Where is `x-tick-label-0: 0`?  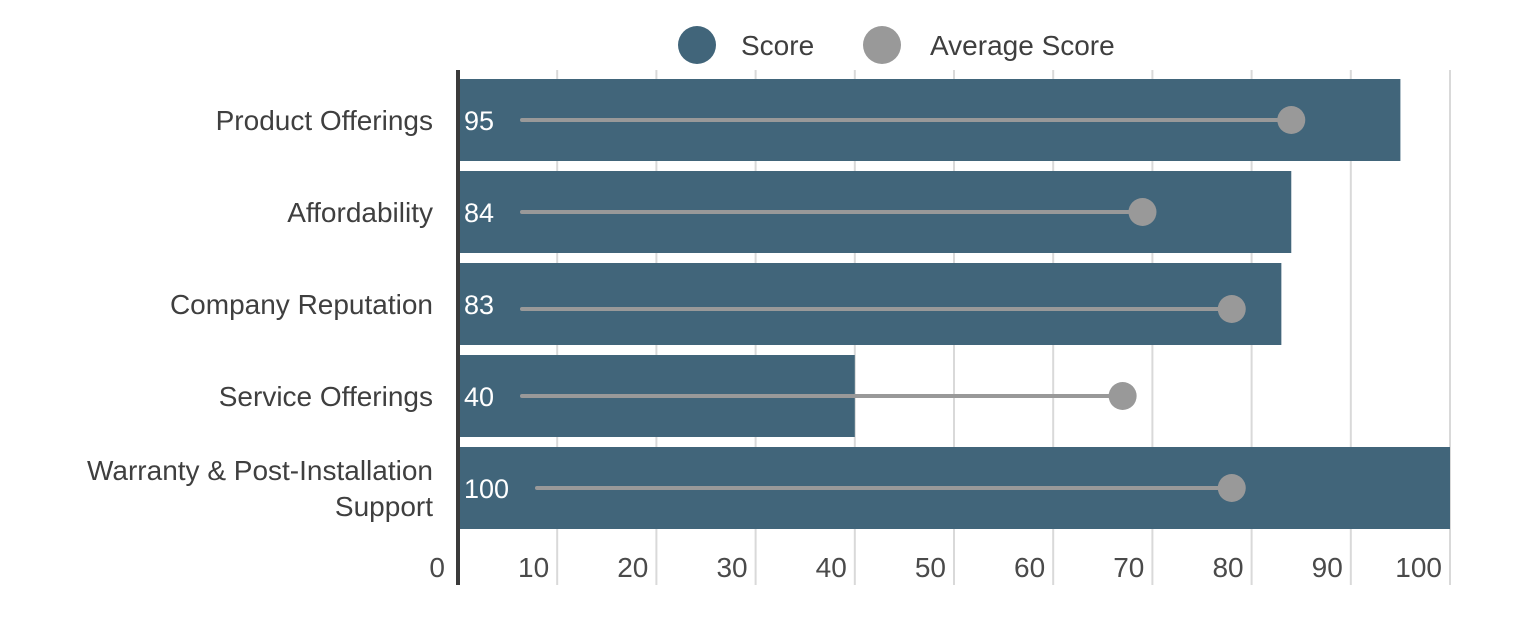 x-tick-label-0: 0 is located at coordinates (437, 567).